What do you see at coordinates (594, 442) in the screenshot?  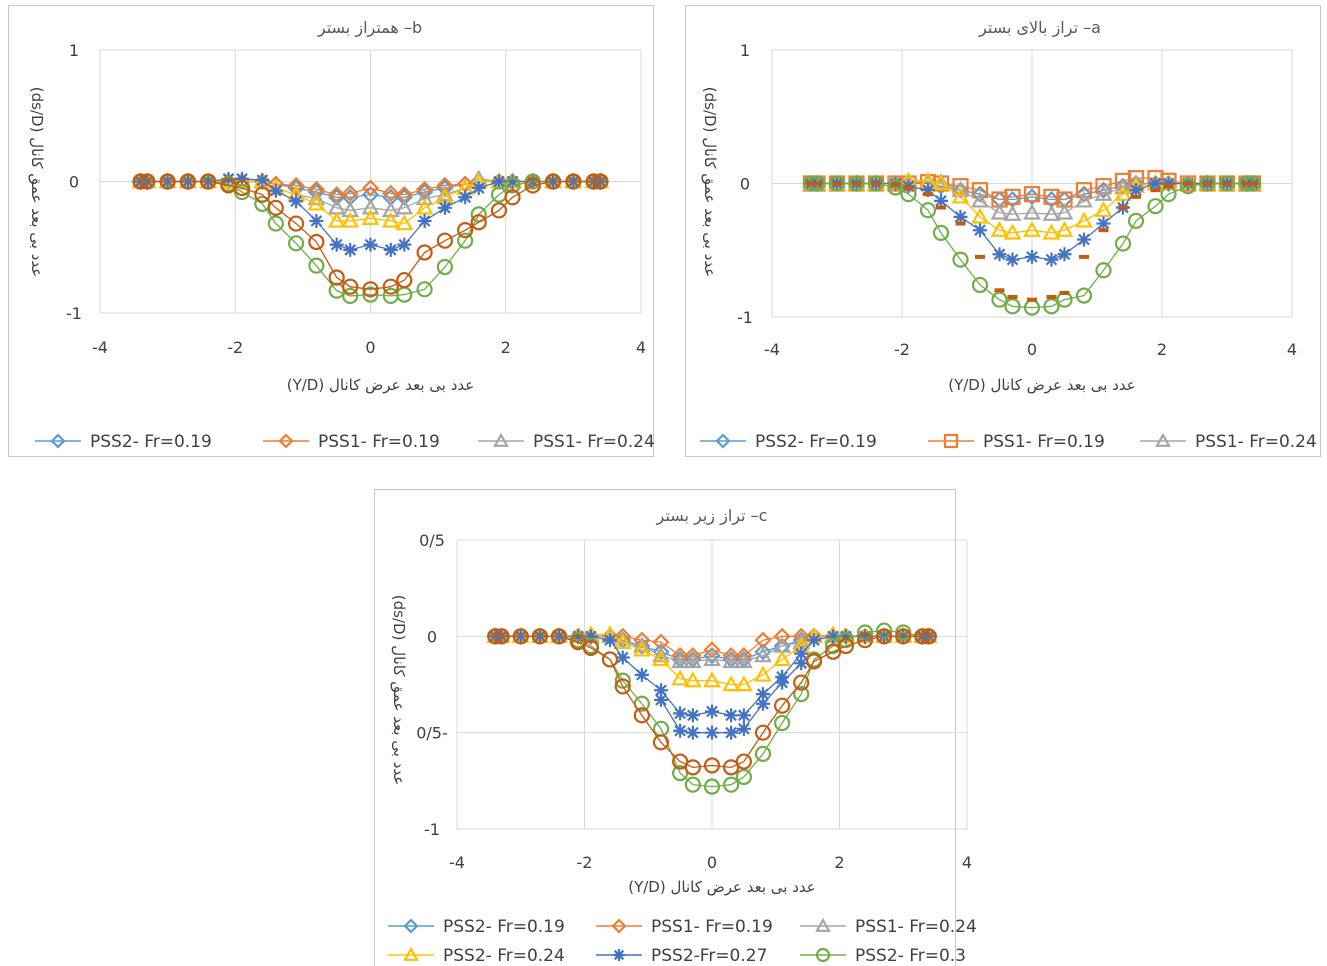 I see `legend-label: PSS1- Fr=0.24` at bounding box center [594, 442].